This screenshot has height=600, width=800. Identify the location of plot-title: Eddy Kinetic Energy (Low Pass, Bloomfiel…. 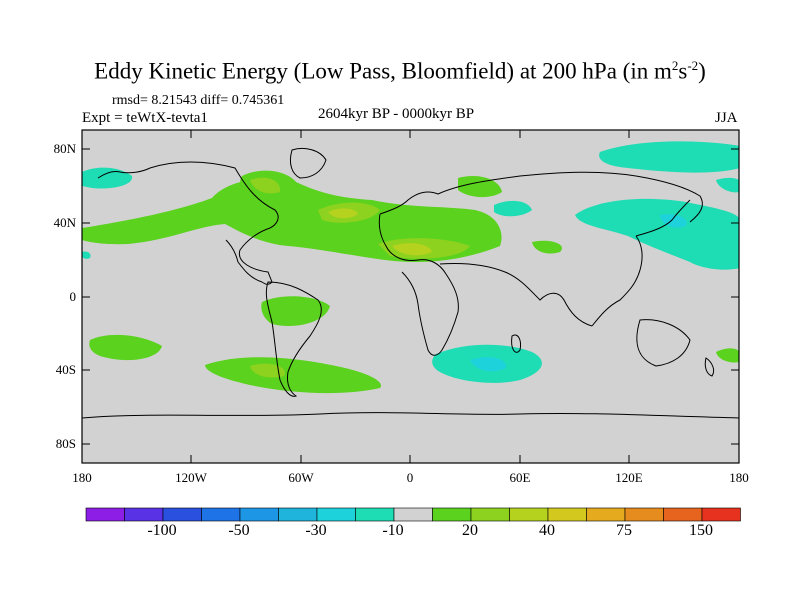
(400, 71).